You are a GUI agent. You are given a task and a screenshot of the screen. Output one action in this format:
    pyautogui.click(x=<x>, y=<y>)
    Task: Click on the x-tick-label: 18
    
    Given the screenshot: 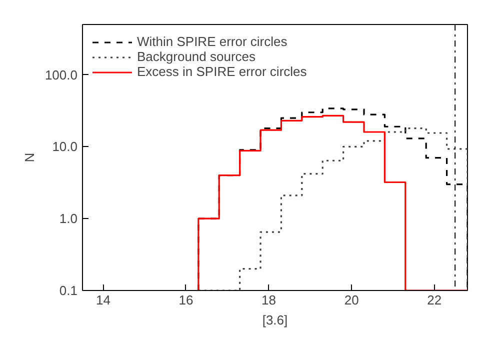 What is the action you would take?
    pyautogui.click(x=269, y=300)
    